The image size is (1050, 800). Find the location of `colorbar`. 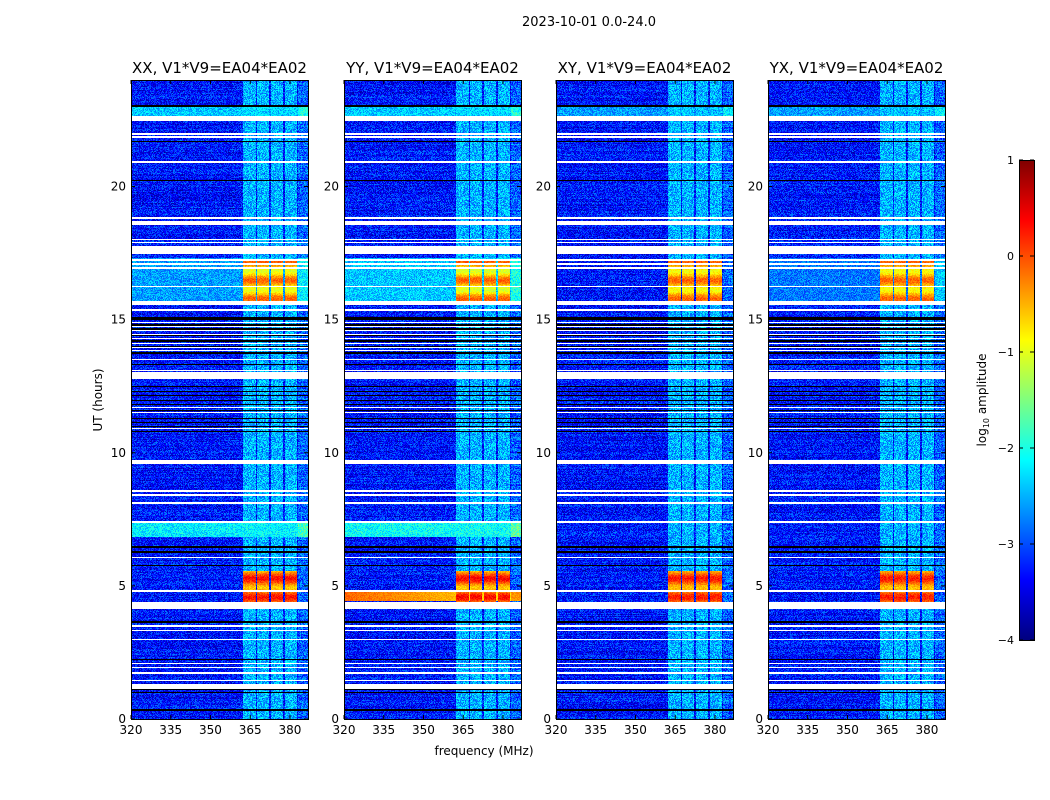

colorbar is located at coordinates (1026, 400).